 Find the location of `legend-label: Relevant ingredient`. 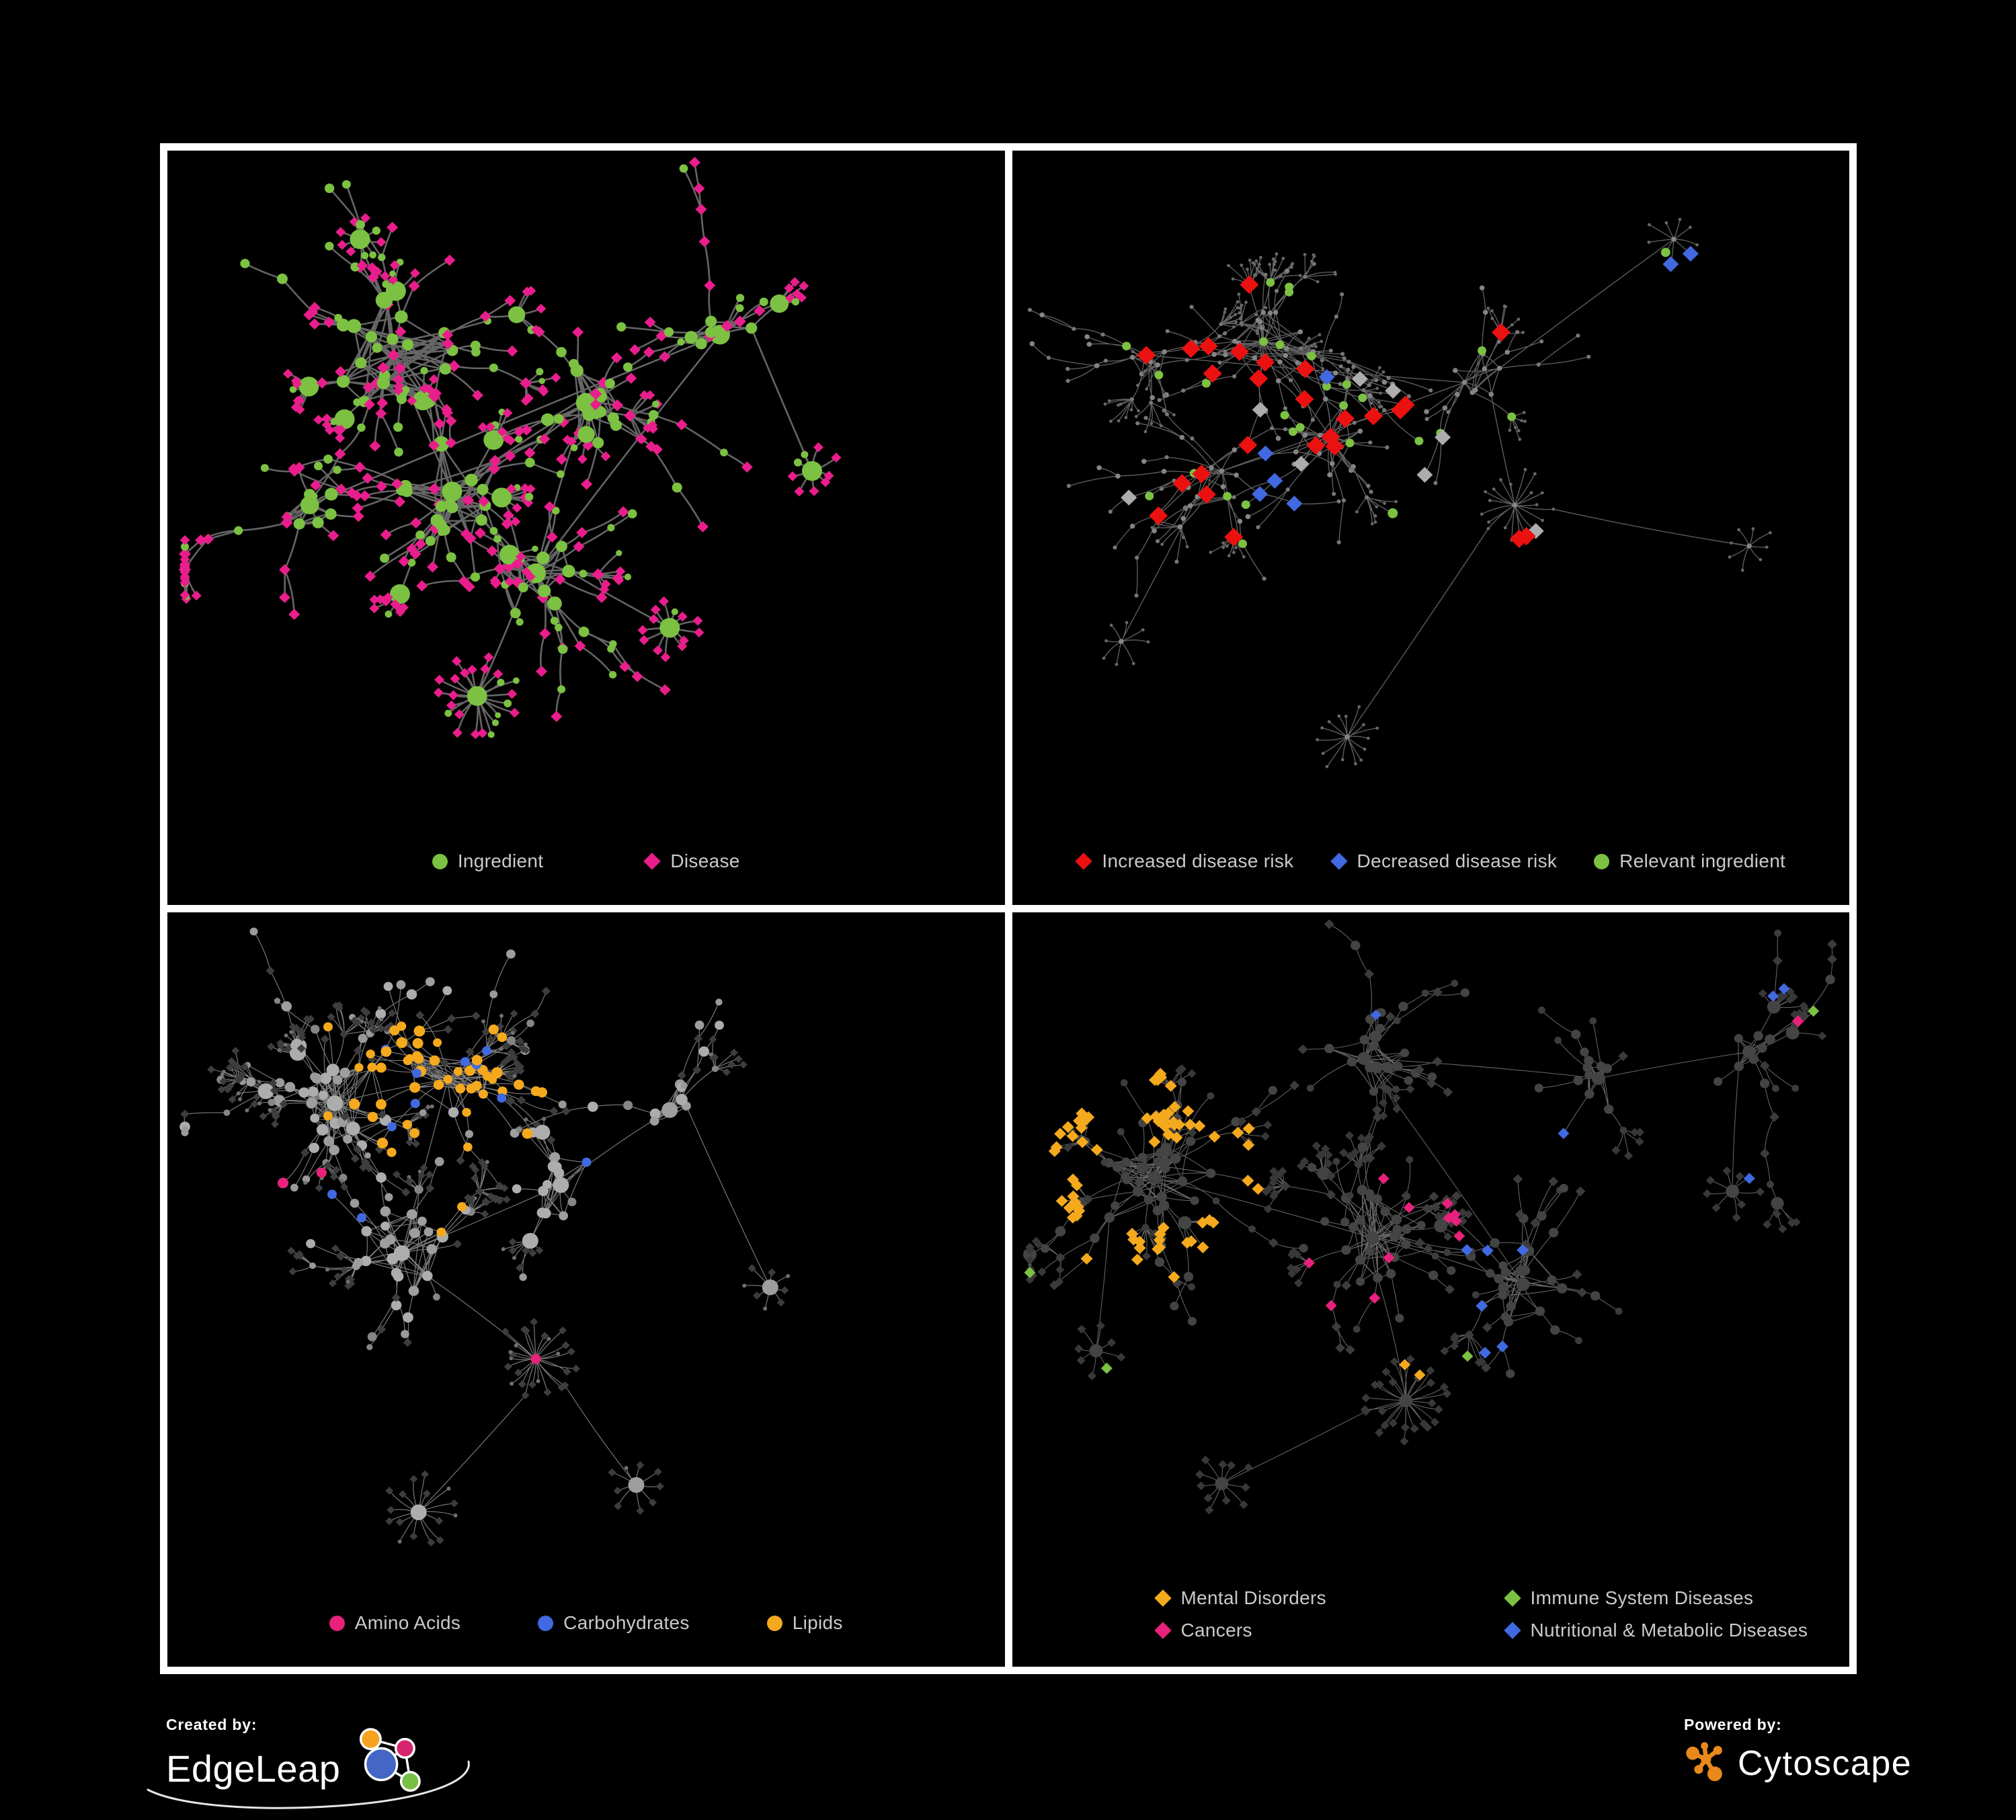

legend-label: Relevant ingredient is located at coordinates (1702, 860).